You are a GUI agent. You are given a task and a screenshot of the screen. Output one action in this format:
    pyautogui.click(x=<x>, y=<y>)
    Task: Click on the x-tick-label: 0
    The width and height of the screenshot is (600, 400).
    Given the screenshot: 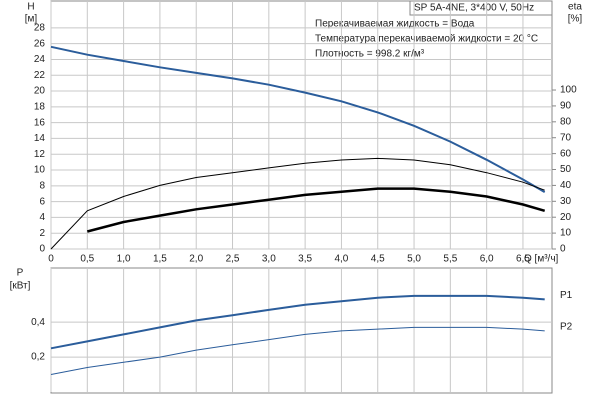 What is the action you would take?
    pyautogui.click(x=51, y=259)
    